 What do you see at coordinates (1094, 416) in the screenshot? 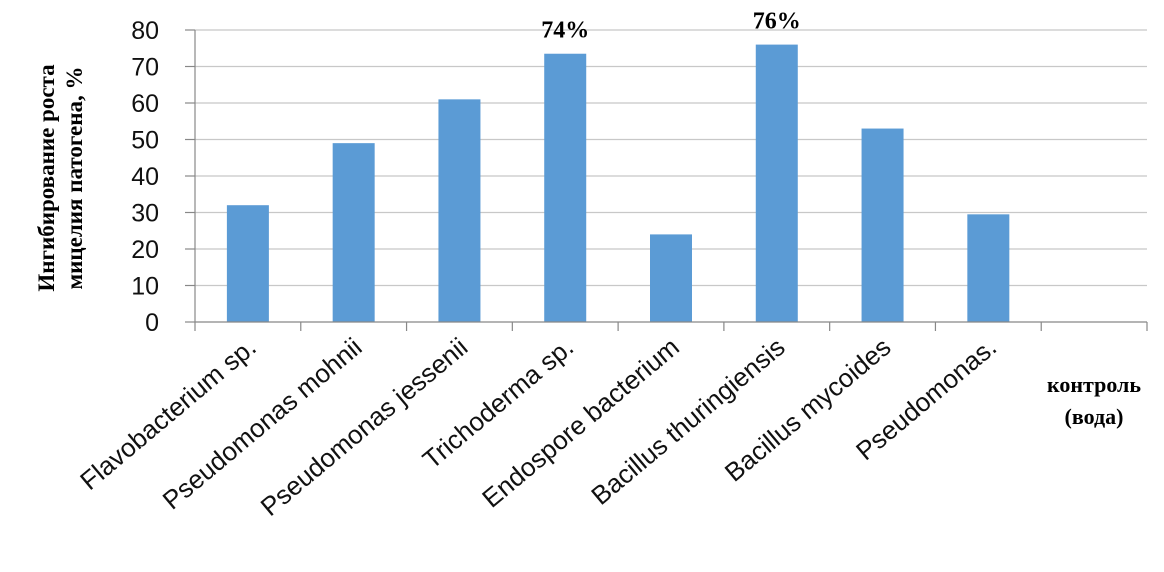
I see `control-label-line-2: (вода)` at bounding box center [1094, 416].